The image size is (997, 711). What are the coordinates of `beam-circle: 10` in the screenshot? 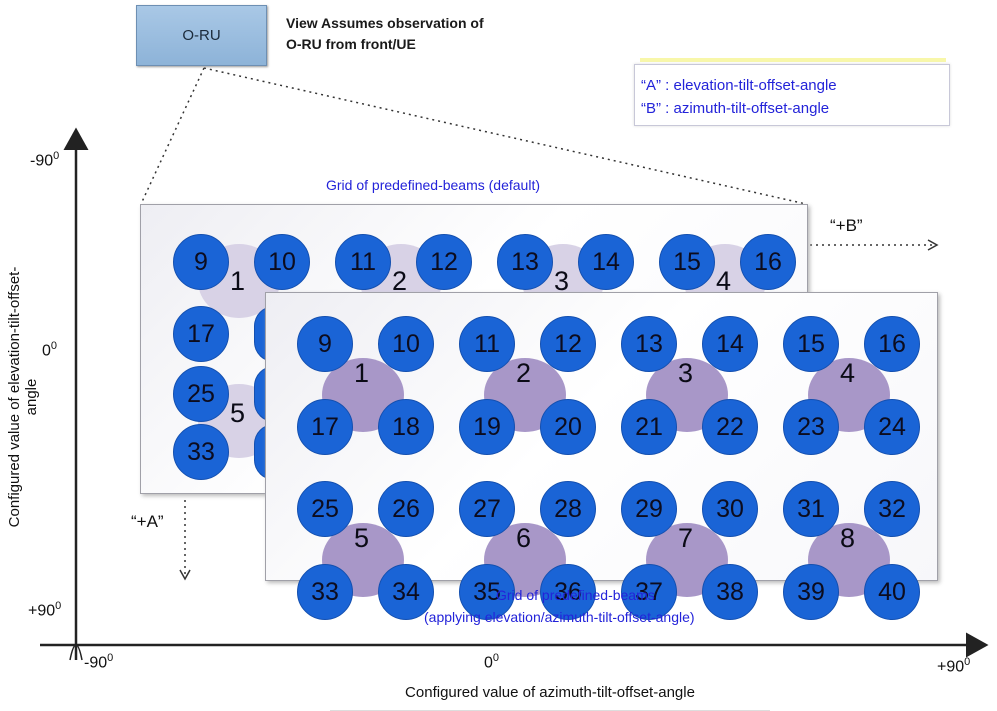 It's located at (406, 344).